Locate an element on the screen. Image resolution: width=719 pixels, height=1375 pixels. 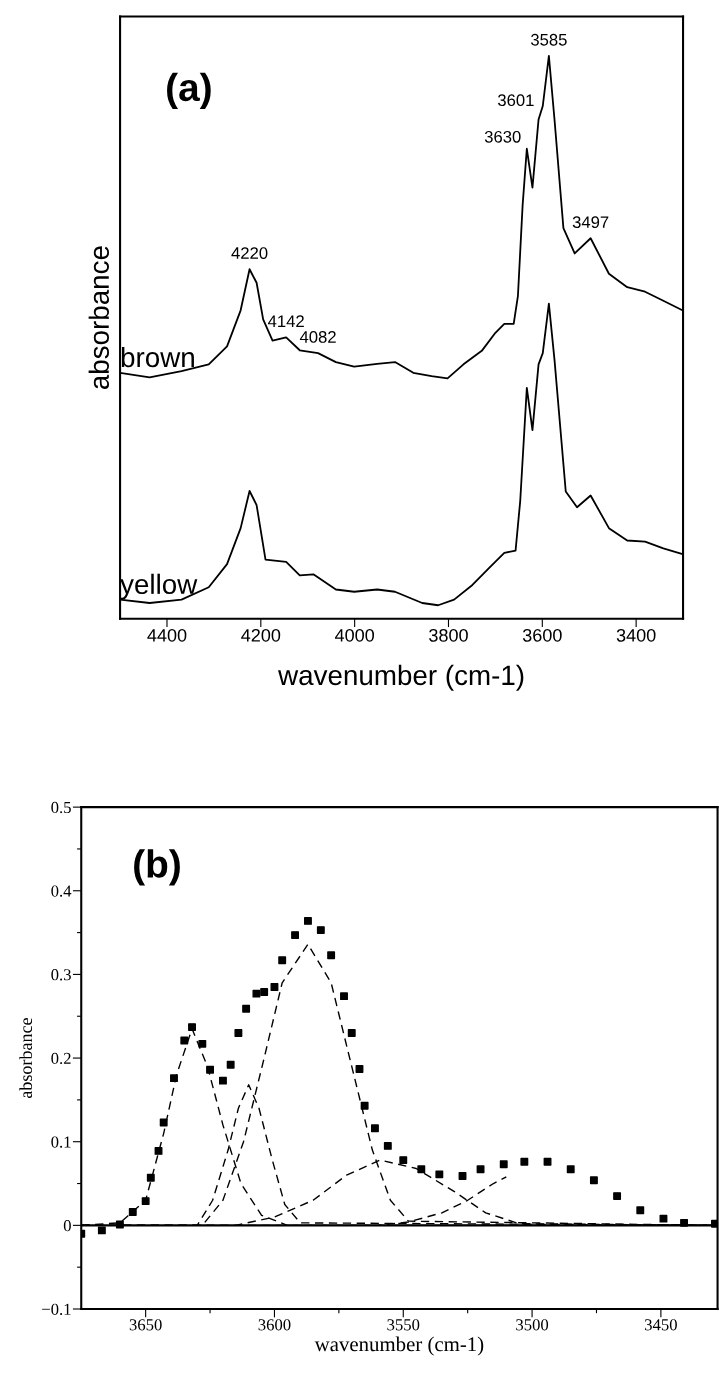
annotation: 4082 is located at coordinates (317, 337).